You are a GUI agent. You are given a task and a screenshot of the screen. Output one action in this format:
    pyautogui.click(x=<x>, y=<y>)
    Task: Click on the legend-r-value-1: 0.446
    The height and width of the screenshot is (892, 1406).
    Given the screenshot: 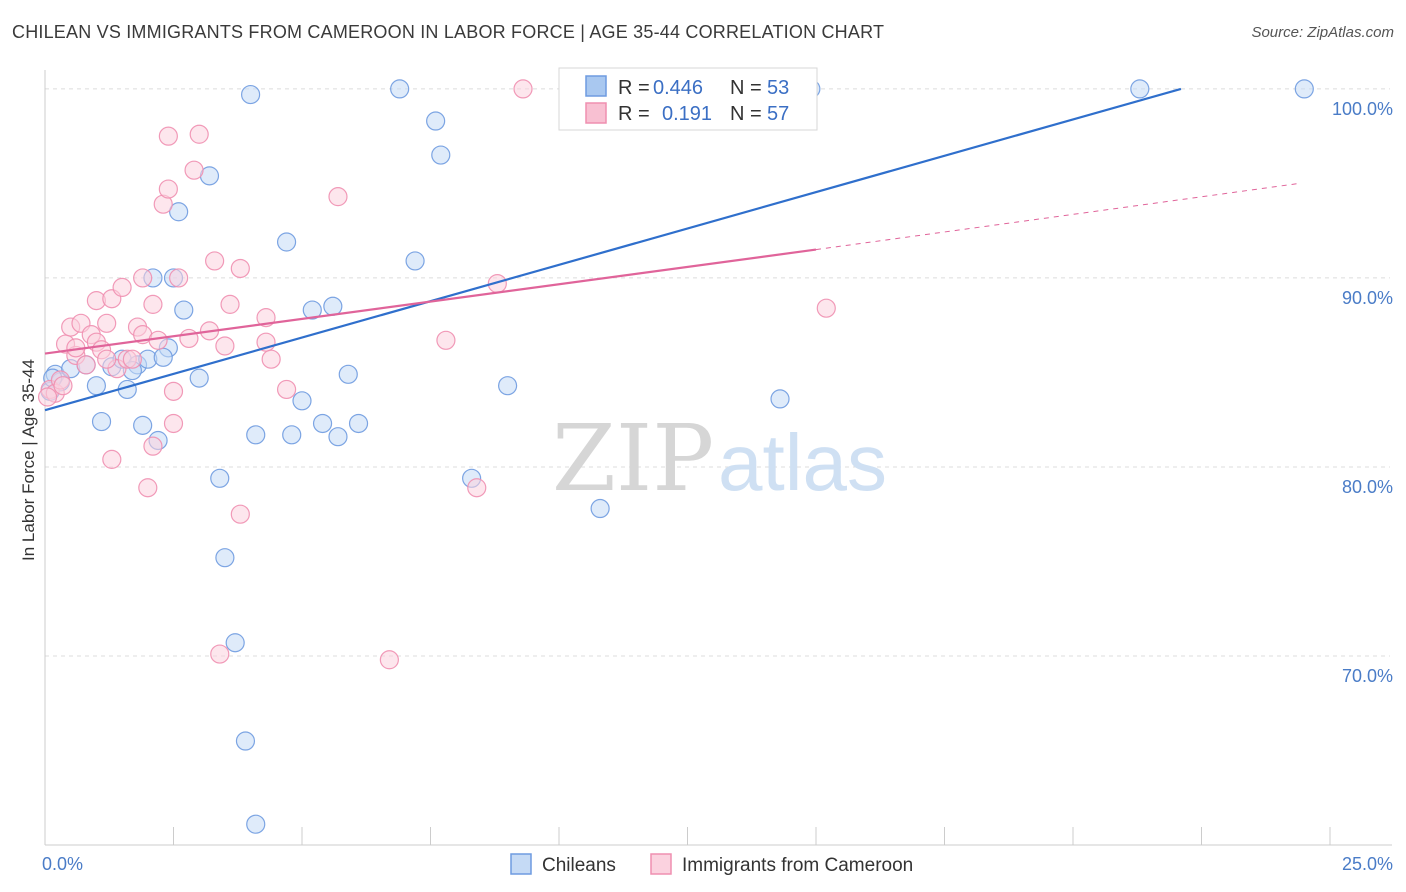 What is the action you would take?
    pyautogui.click(x=678, y=88)
    